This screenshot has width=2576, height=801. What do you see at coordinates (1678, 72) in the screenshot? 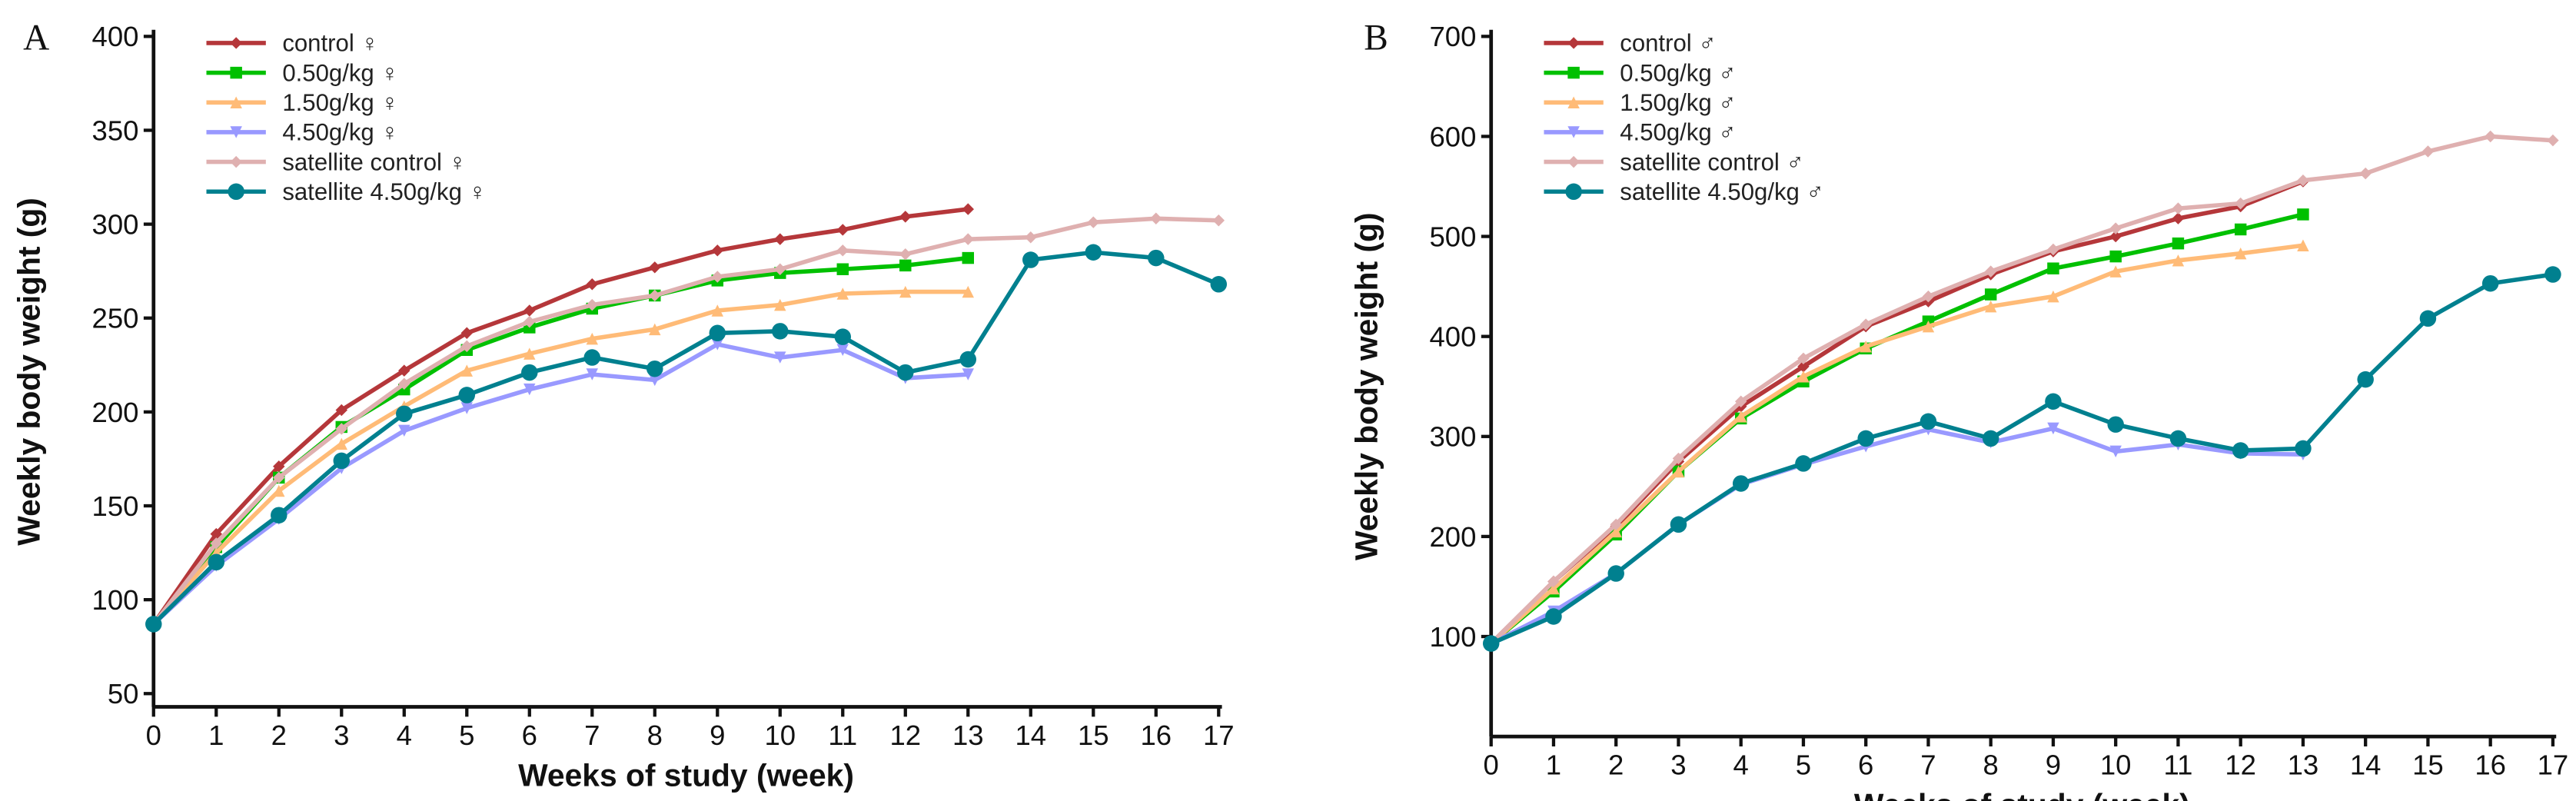
I see `legend-label: 0.50g/kg ♂` at bounding box center [1678, 72].